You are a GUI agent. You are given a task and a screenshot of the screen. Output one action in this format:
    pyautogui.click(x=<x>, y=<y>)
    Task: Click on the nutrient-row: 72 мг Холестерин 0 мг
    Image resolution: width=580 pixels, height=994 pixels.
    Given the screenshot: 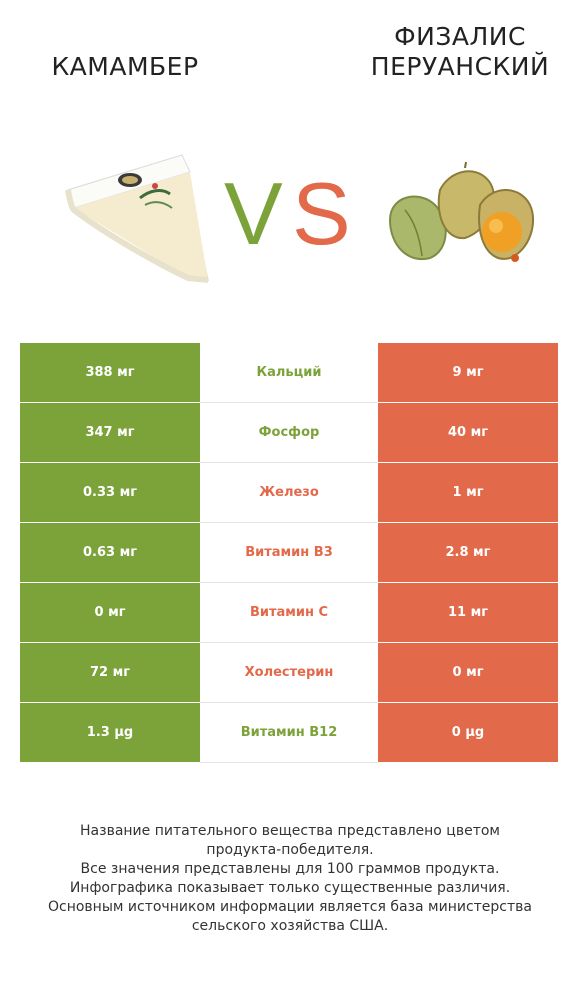 What is the action you would take?
    pyautogui.click(x=289, y=672)
    